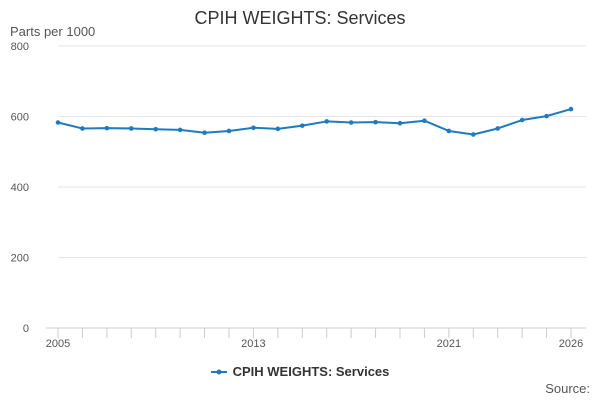 This screenshot has width=600, height=400. What do you see at coordinates (314, 344) in the screenshot?
I see `x-axis-ticks: 2005 2013 2021 2026` at bounding box center [314, 344].